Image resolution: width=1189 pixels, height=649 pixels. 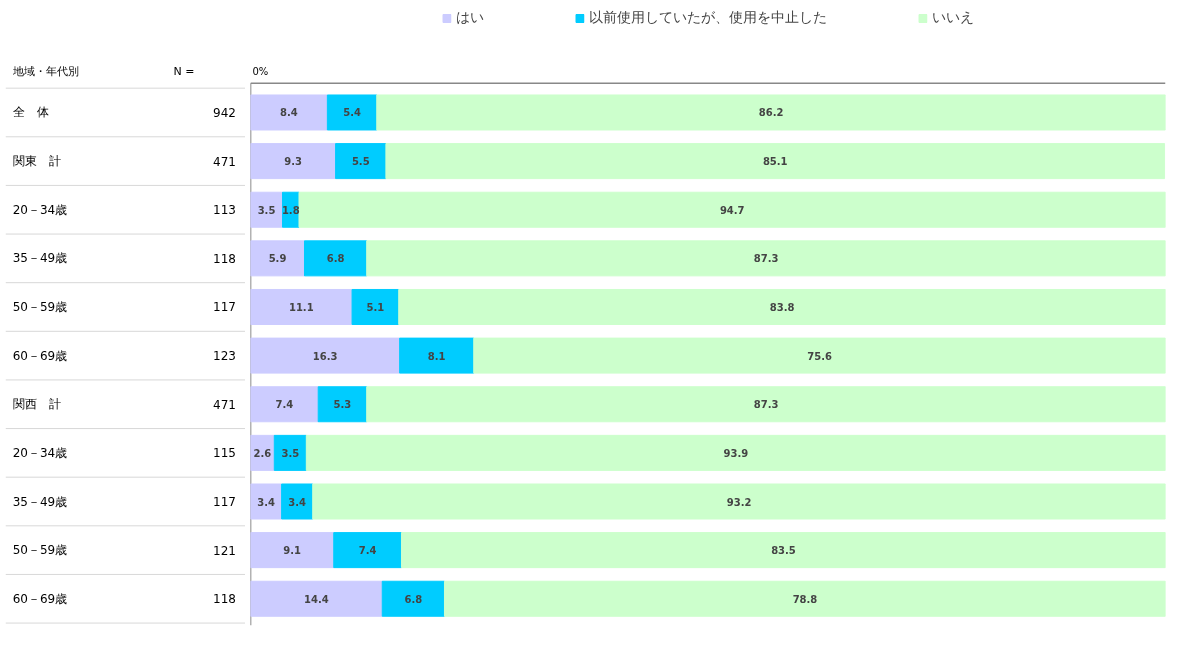 I want to click on text: 121, so click(x=224, y=550).